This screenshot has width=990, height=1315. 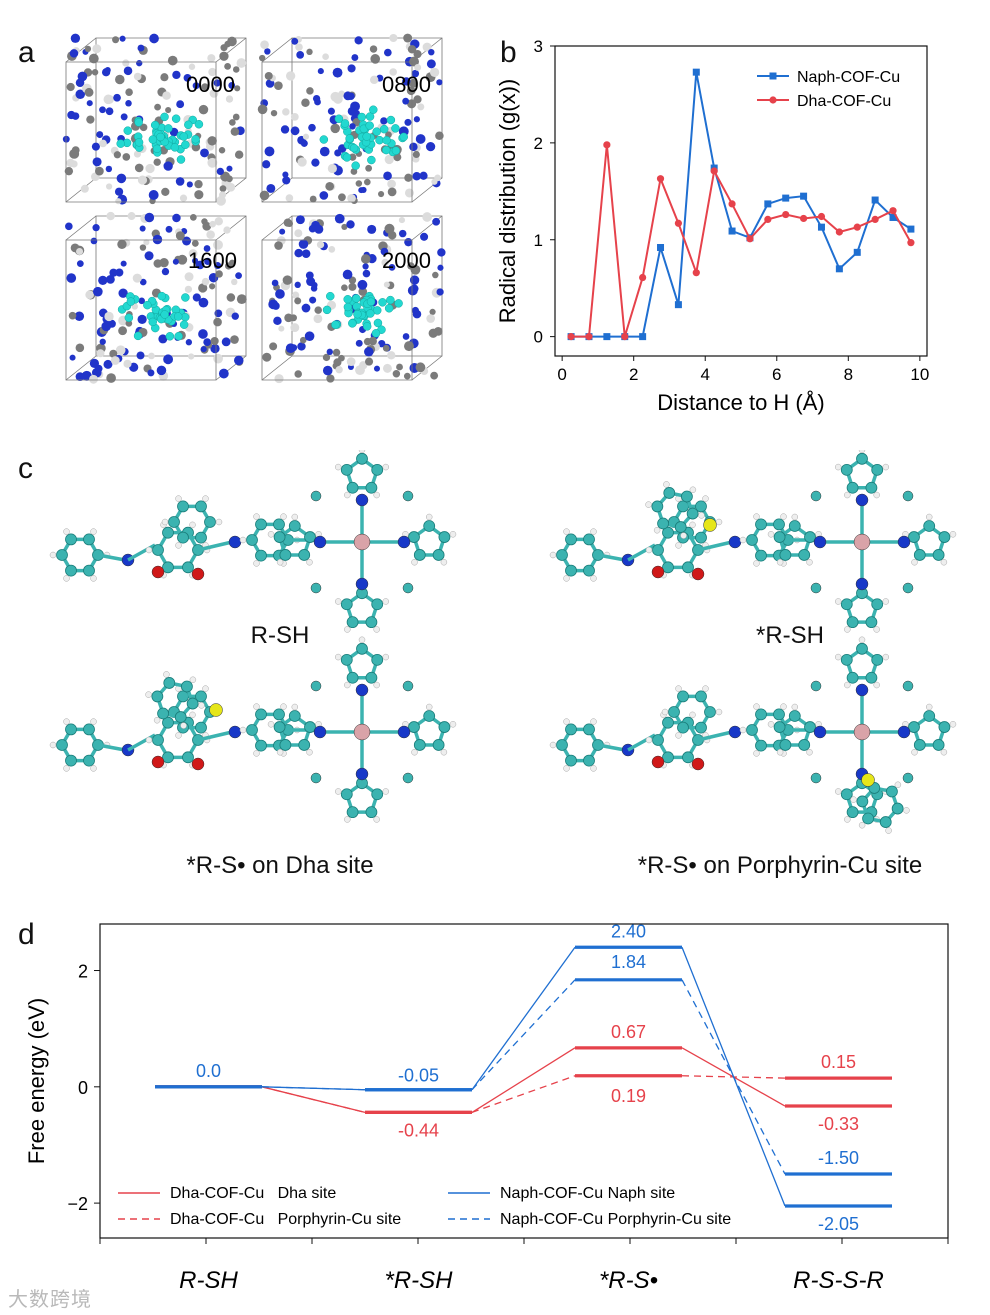 I want to click on x-axis-label: Distance to H (Å), so click(x=741, y=402).